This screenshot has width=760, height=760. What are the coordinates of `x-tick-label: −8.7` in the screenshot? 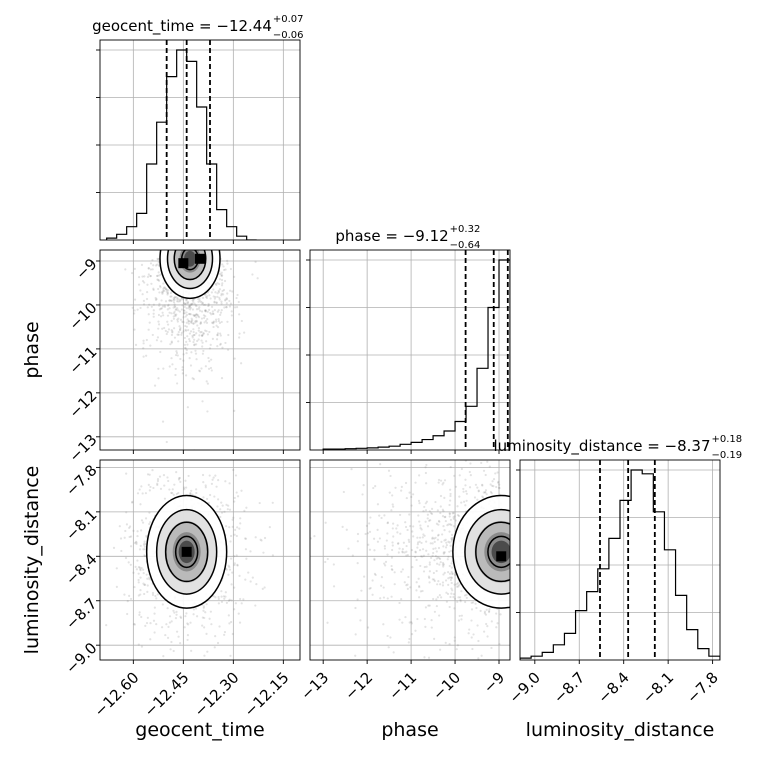 It's located at (569, 687).